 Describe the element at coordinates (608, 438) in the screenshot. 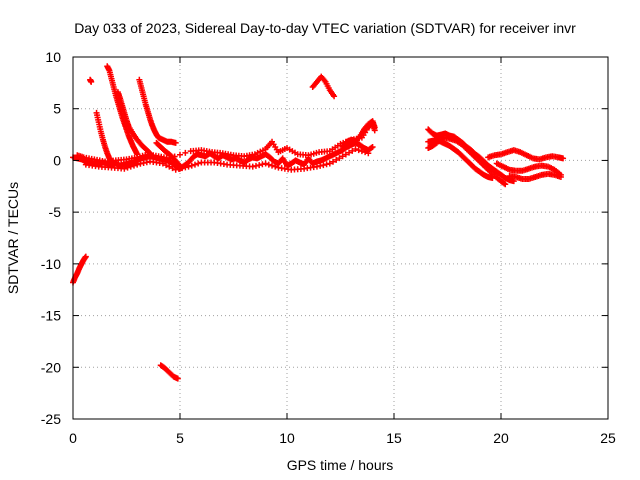

I see `x-tick-label: 25` at that location.